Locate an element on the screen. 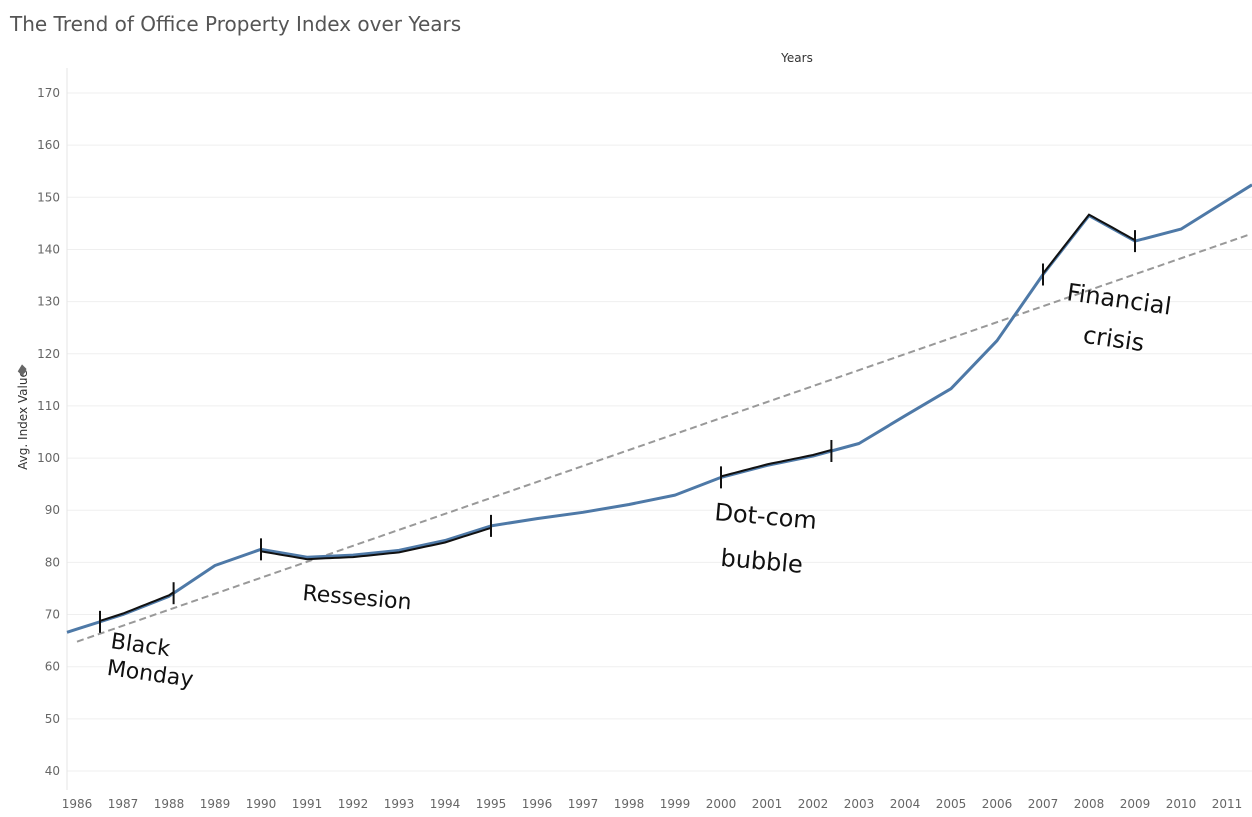  y-tick-label: 40 is located at coordinates (52, 771).